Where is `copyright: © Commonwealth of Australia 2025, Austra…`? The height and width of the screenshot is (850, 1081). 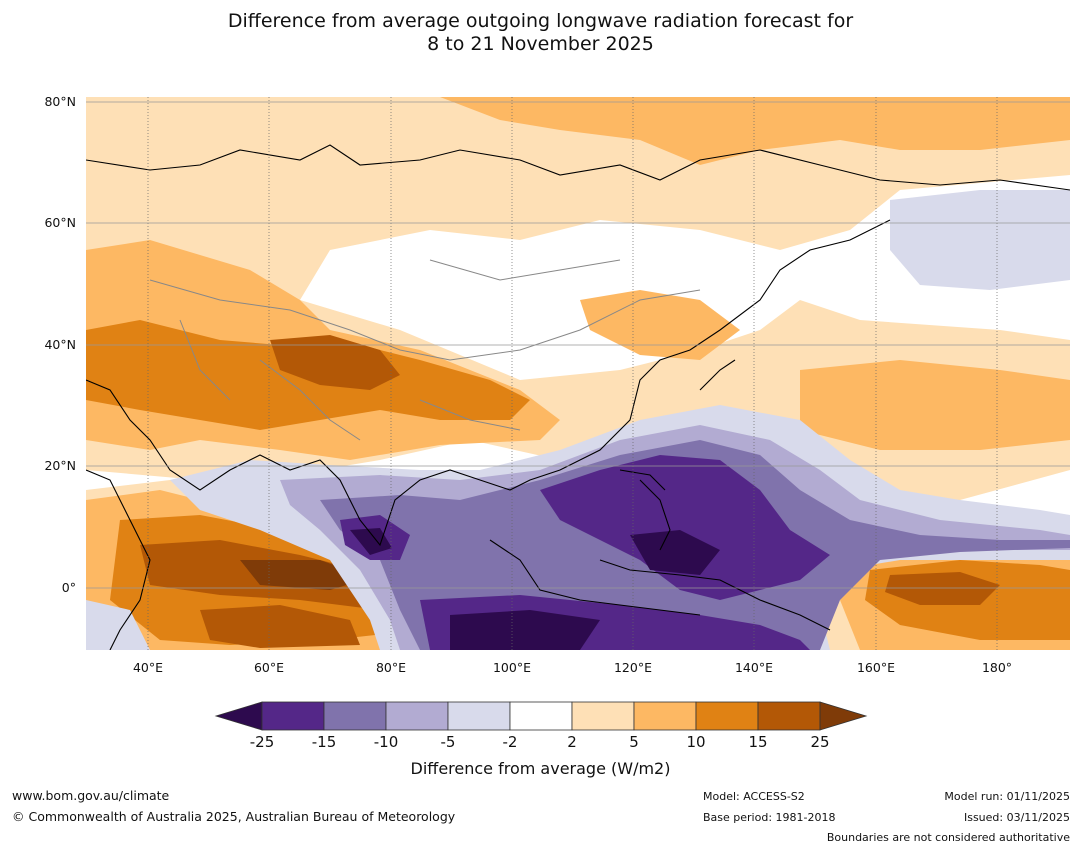 copyright: © Commonwealth of Australia 2025, Austra… is located at coordinates (234, 816).